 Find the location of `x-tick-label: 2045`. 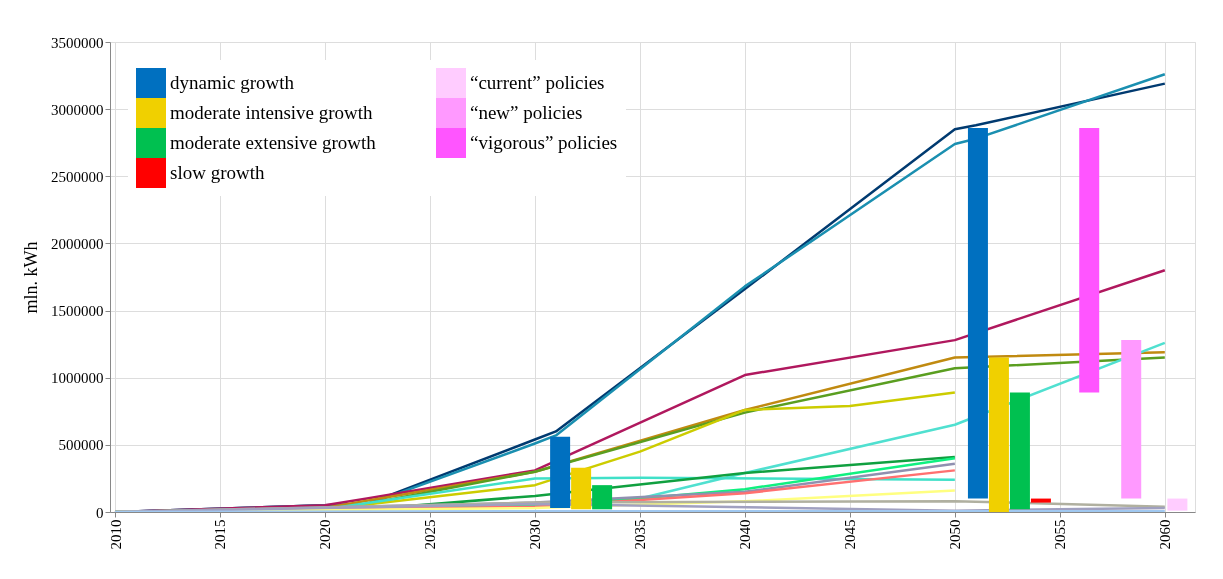

x-tick-label: 2045 is located at coordinates (850, 534).